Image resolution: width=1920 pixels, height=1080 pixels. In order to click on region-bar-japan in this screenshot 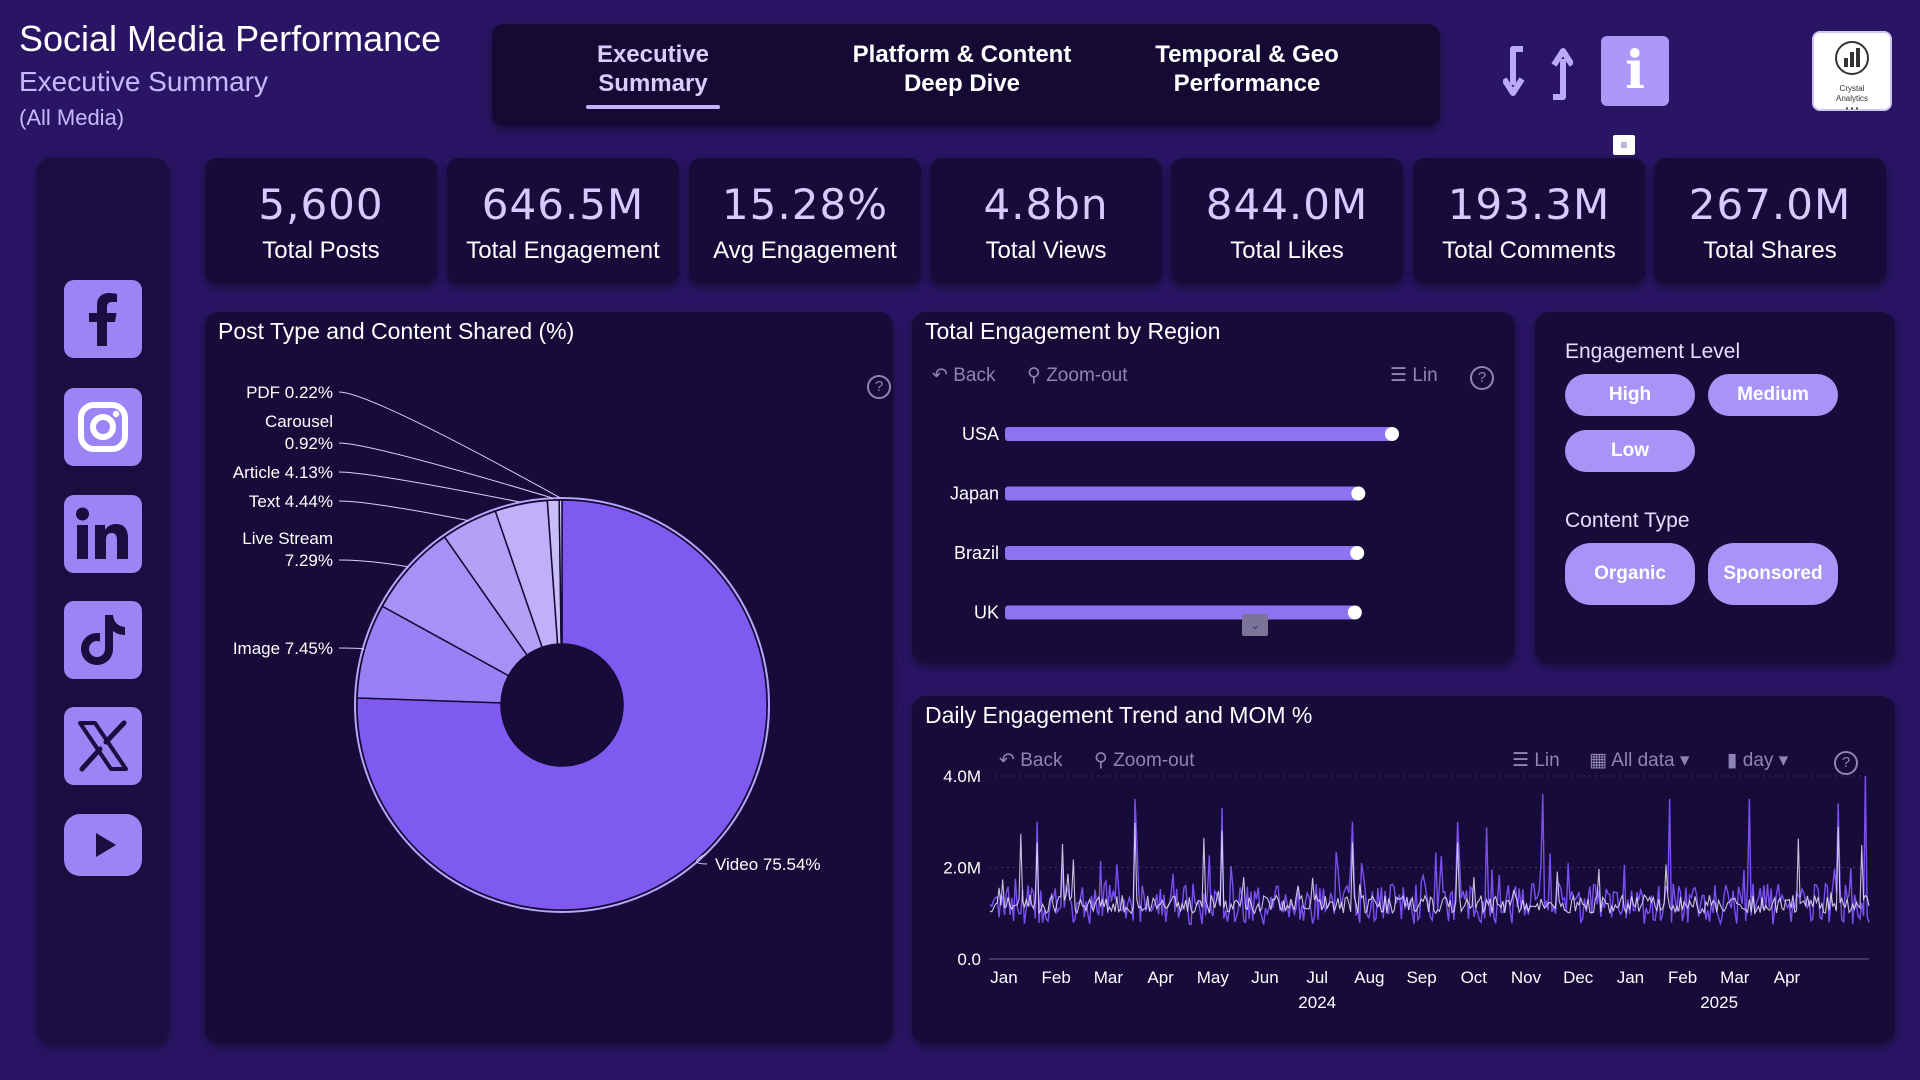, I will do `click(1182, 493)`.